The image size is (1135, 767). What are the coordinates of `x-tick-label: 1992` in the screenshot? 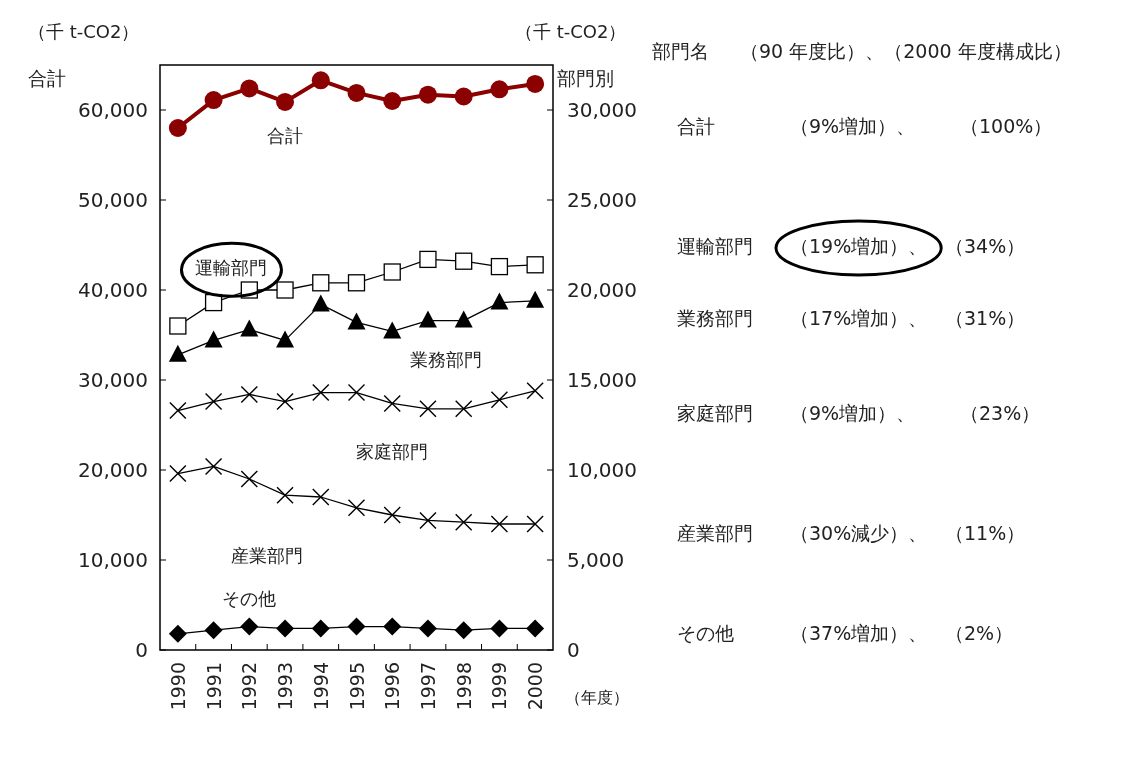 It's located at (249, 686).